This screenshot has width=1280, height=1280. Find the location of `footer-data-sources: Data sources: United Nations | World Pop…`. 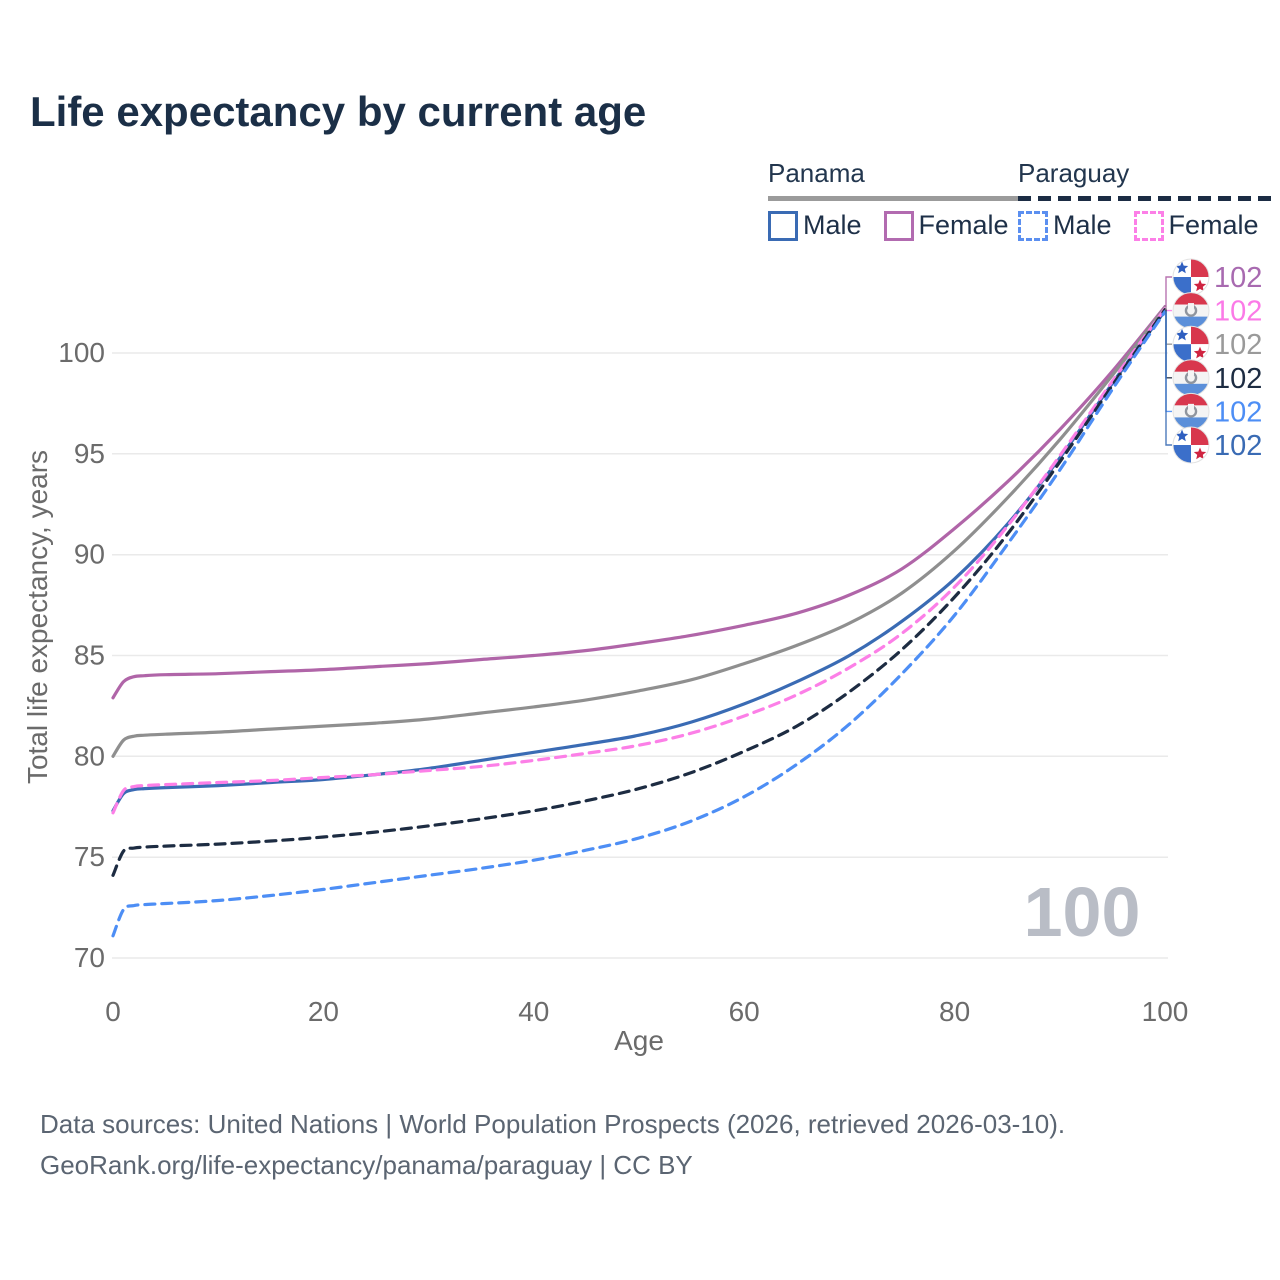

footer-data-sources: Data sources: United Nations | World Pop… is located at coordinates (553, 1124).